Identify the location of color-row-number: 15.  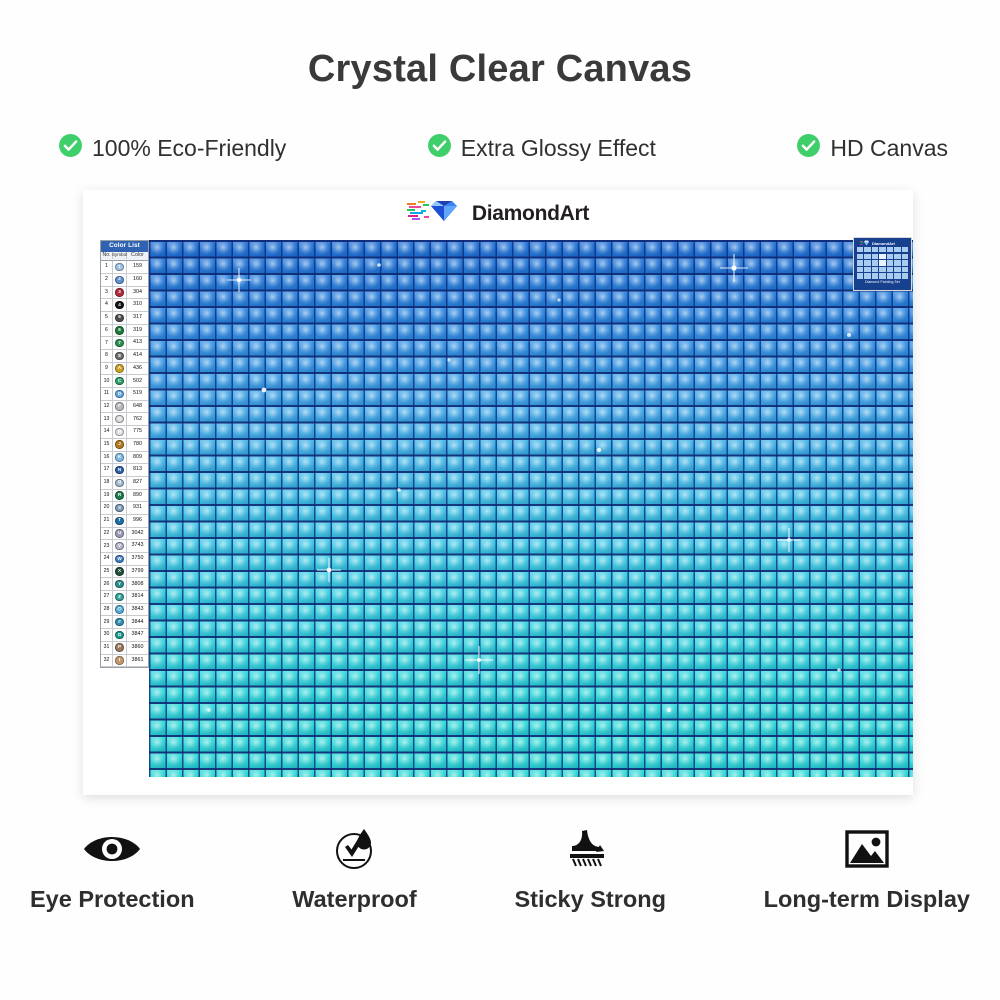
(106, 444).